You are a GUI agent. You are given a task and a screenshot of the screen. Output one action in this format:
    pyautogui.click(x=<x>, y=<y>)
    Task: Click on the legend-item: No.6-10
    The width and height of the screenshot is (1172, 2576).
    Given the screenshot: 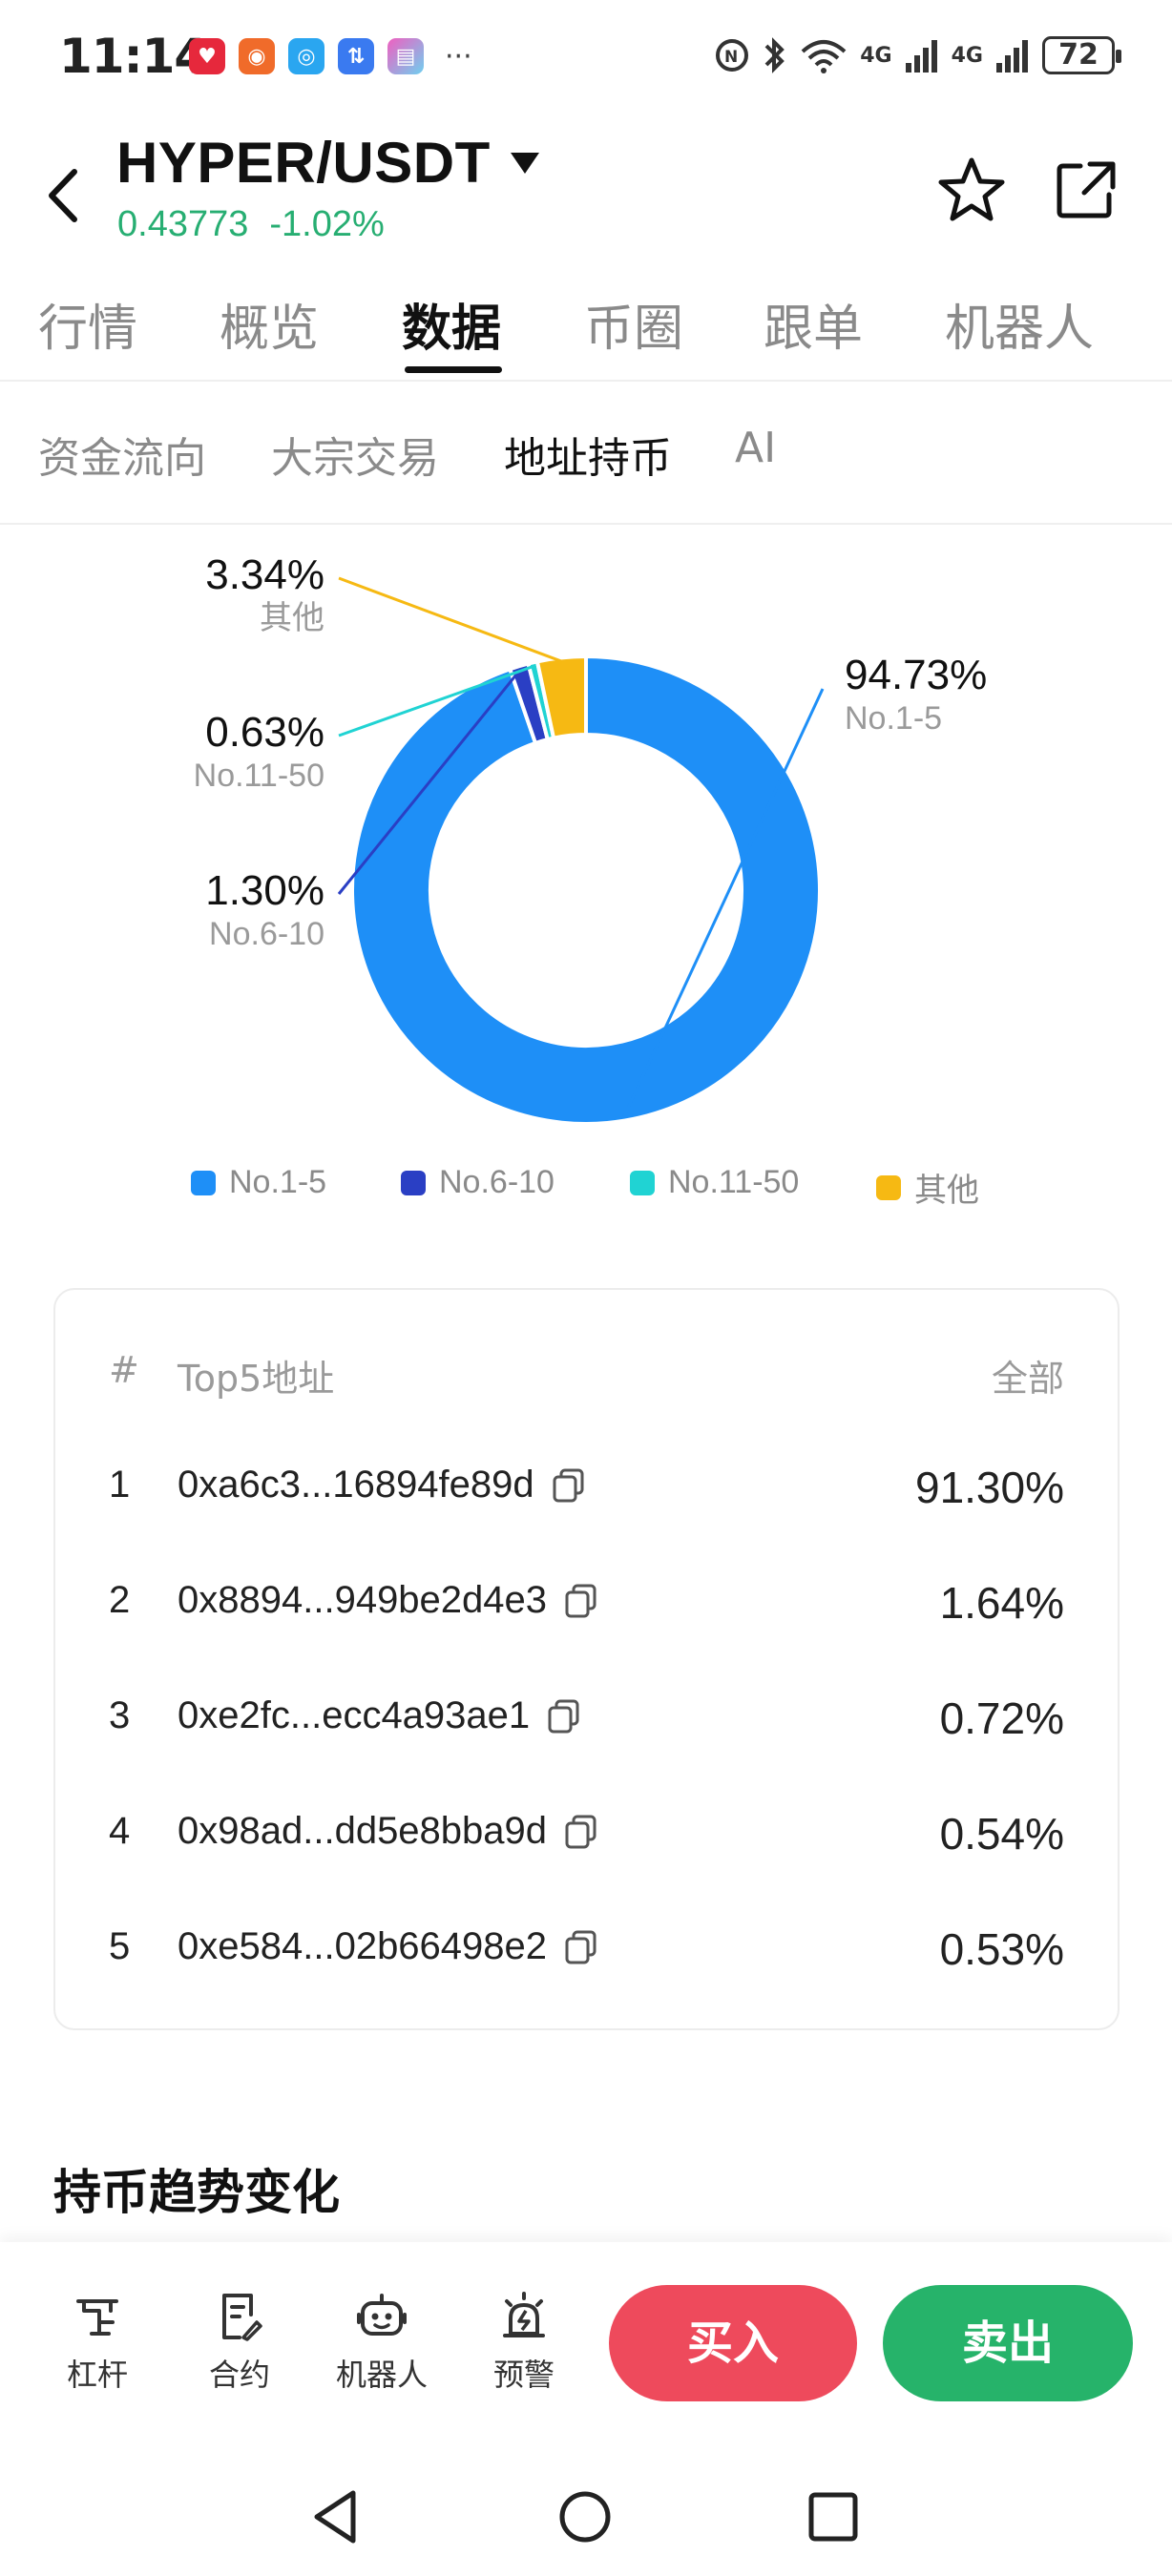 What is the action you would take?
    pyautogui.click(x=478, y=1182)
    